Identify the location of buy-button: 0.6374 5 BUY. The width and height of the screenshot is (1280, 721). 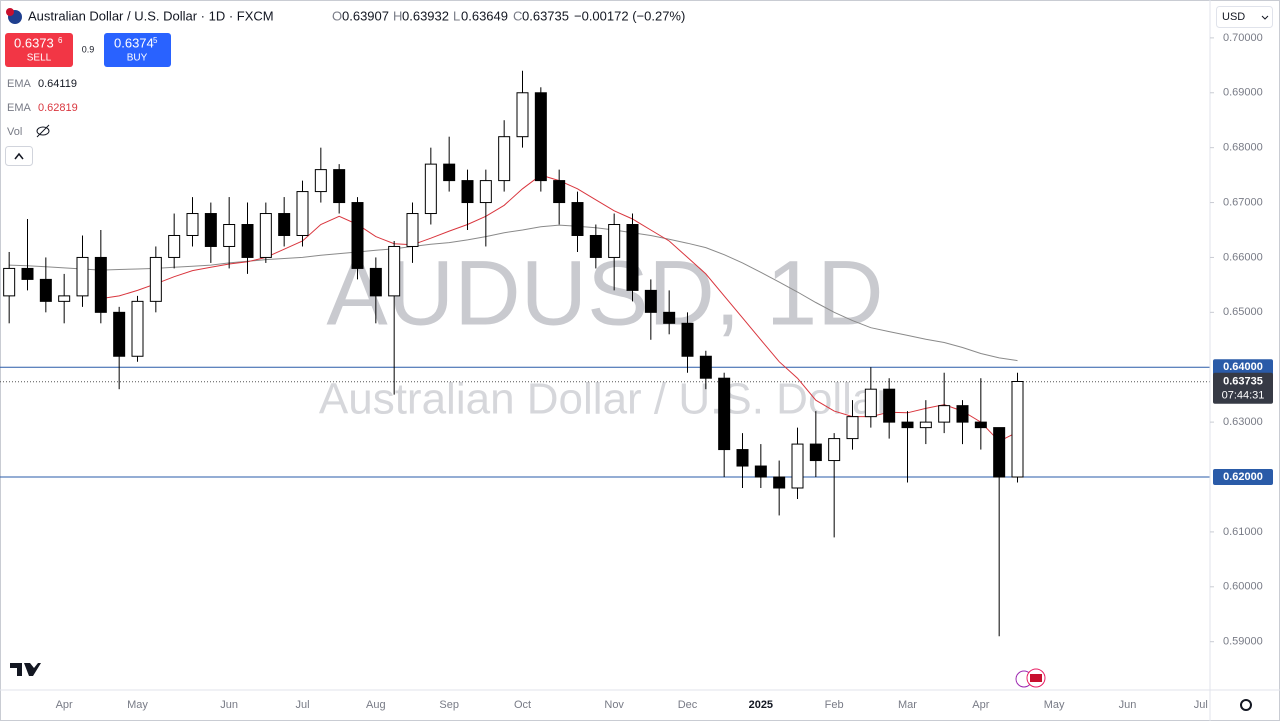
(137, 50).